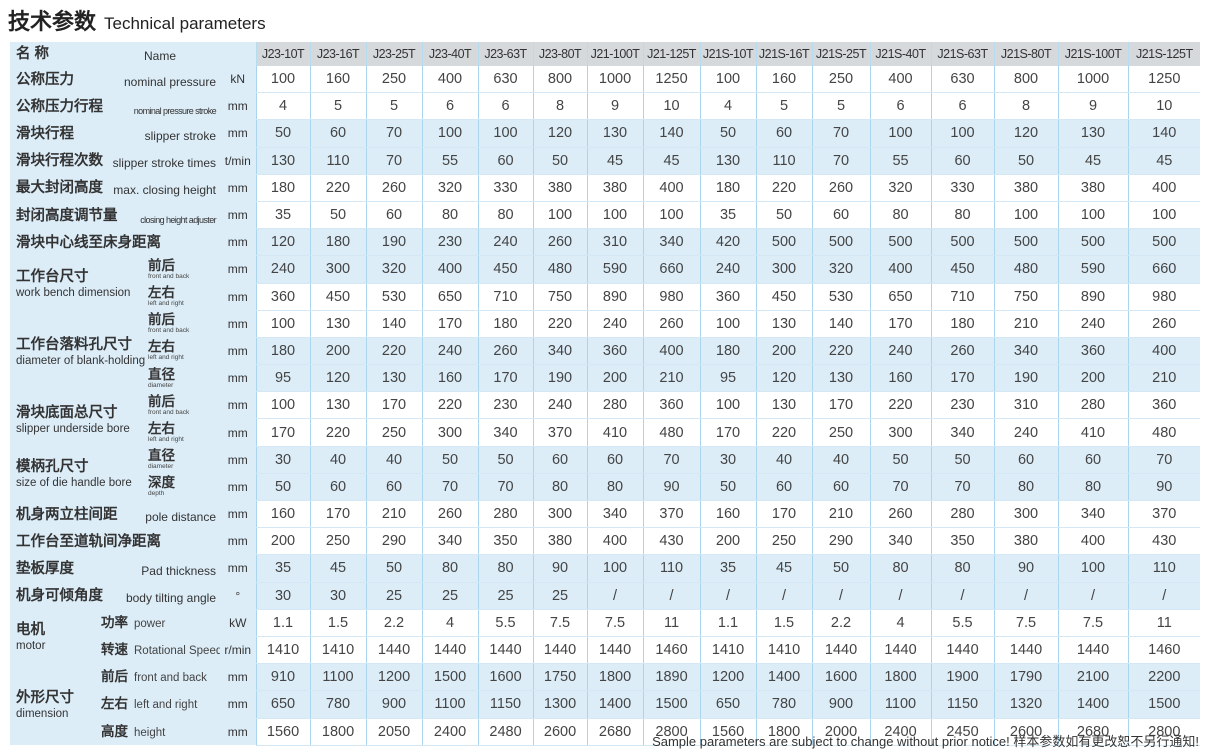 Image resolution: width=1207 pixels, height=753 pixels. I want to click on value-cell: 420, so click(728, 242).